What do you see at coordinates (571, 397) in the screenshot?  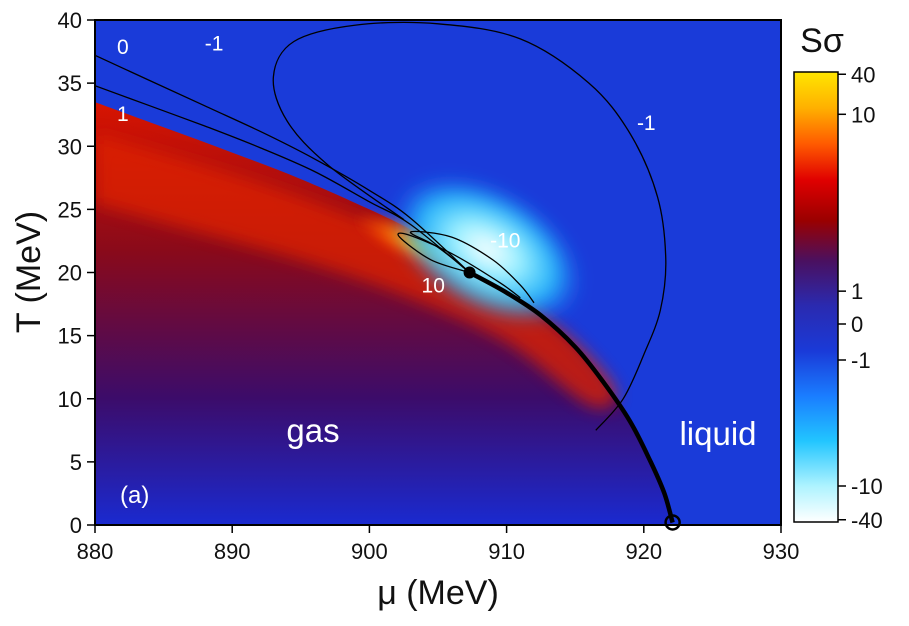 I see `phase-boundary-line` at bounding box center [571, 397].